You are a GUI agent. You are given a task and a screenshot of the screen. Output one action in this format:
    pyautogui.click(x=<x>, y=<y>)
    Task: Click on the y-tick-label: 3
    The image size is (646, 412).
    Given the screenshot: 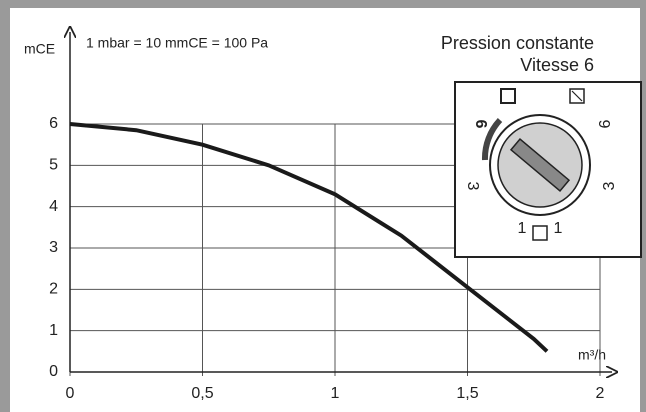 What is the action you would take?
    pyautogui.click(x=53, y=247)
    